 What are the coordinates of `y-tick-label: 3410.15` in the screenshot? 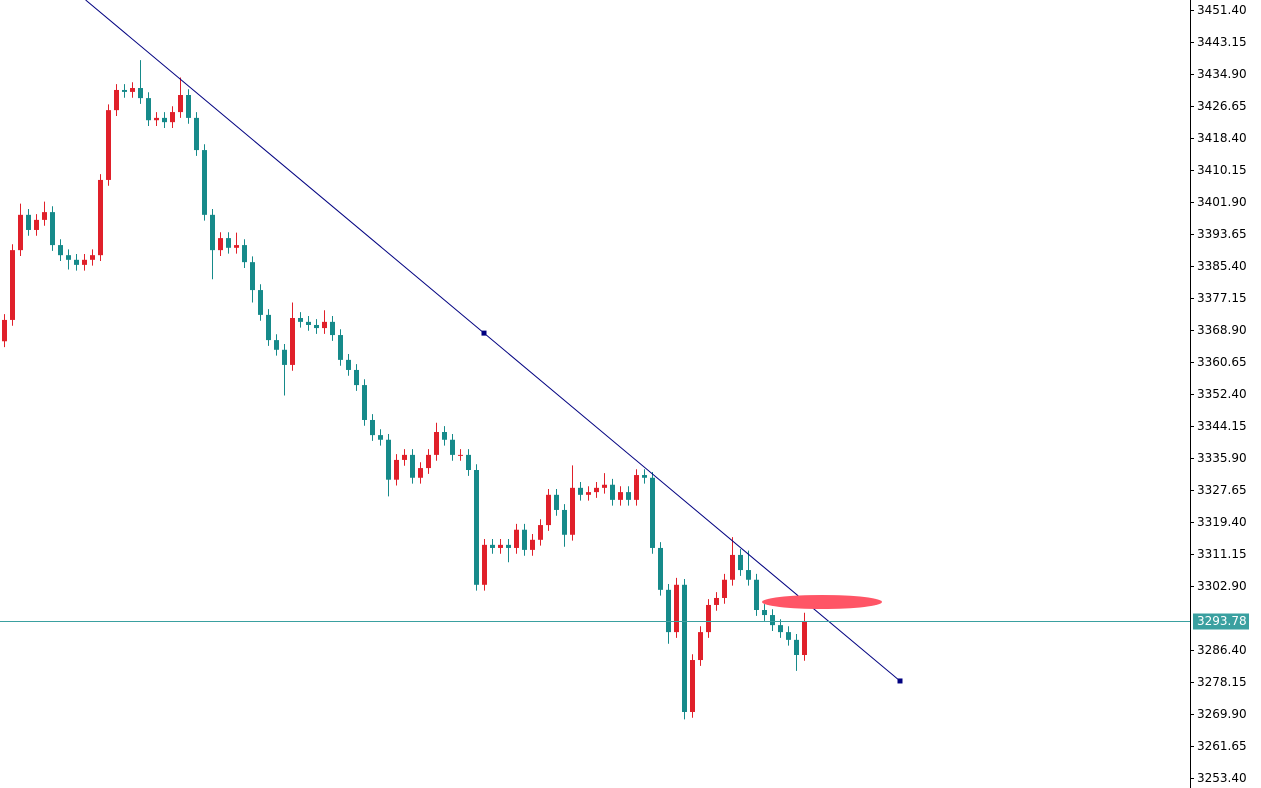 It's located at (1222, 170).